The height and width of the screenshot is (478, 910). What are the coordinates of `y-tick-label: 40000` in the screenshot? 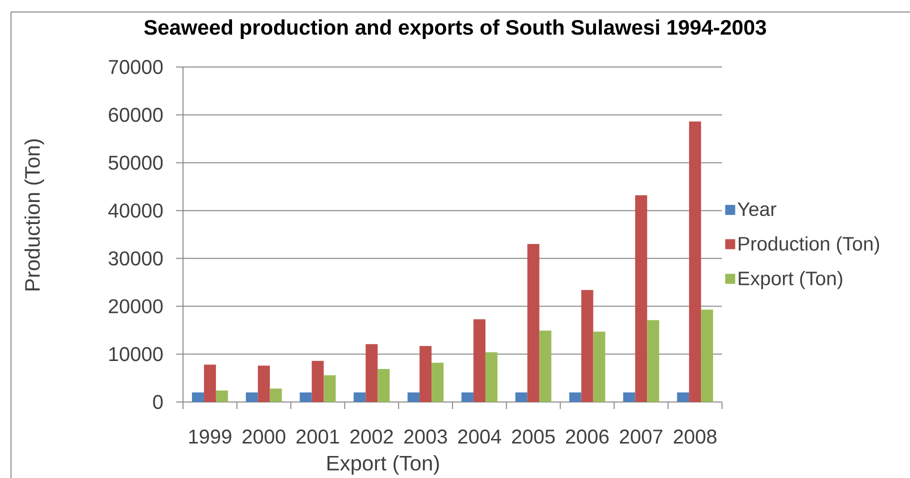 It's located at (135, 210).